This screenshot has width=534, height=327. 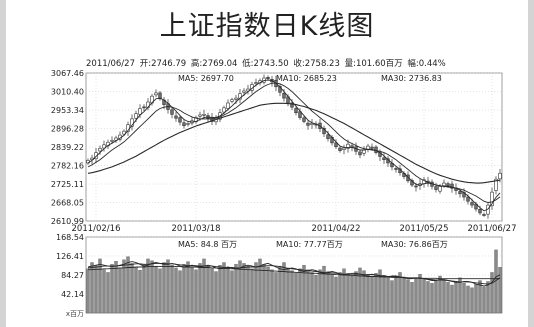 I want to click on kline-y-tick-label: 2610.99, so click(x=67, y=221).